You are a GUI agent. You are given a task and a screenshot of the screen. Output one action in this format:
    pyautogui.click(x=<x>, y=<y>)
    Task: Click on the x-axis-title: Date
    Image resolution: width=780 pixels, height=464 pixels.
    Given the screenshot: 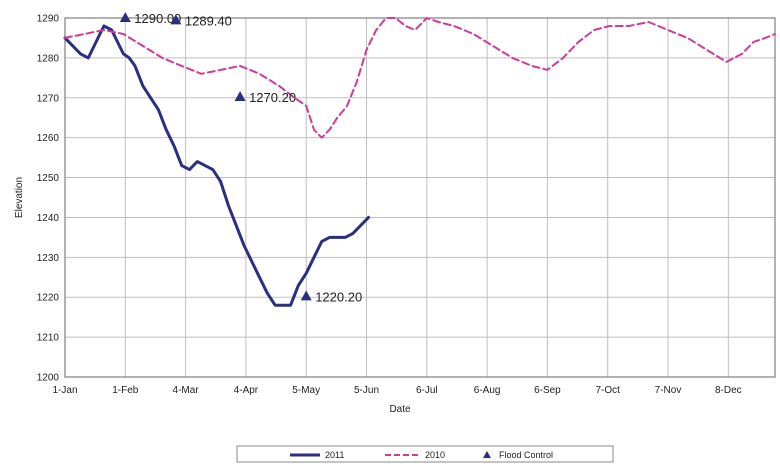 What is the action you would take?
    pyautogui.click(x=400, y=409)
    